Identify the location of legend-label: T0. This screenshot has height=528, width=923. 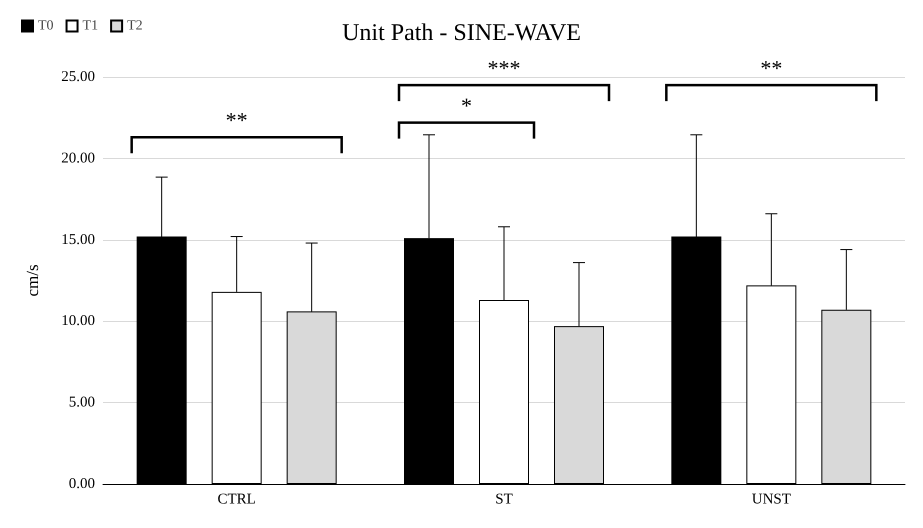
(46, 26).